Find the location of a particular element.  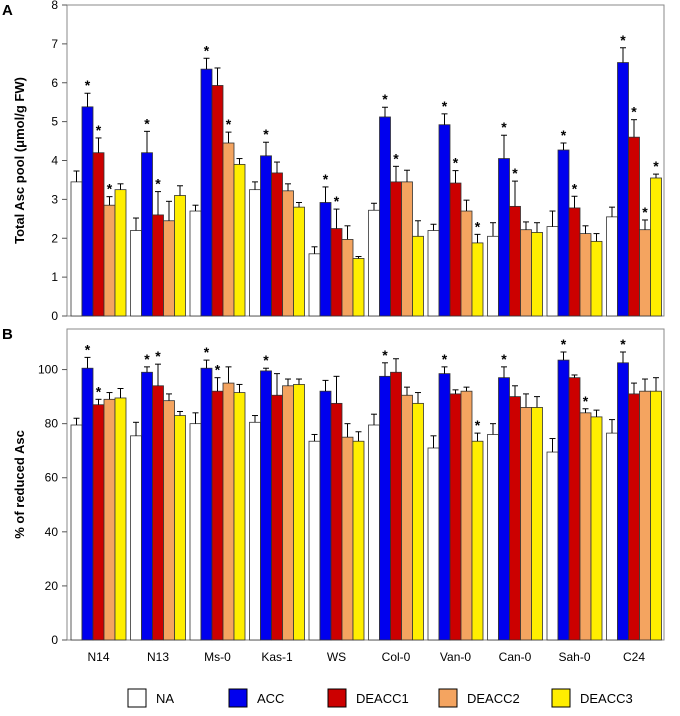

y-tick-label: 80 is located at coordinates (52, 424).